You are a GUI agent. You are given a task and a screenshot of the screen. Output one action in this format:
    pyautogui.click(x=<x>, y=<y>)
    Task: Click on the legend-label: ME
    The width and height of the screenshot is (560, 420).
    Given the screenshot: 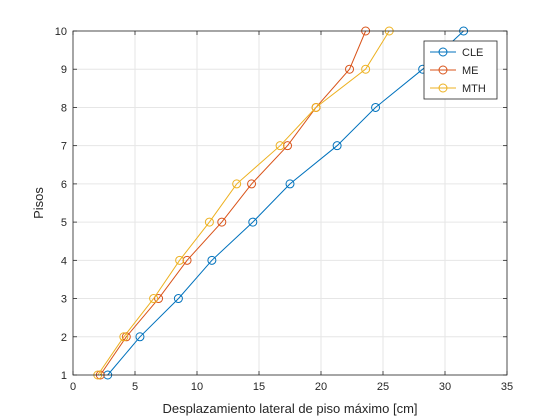 What is the action you would take?
    pyautogui.click(x=470, y=71)
    